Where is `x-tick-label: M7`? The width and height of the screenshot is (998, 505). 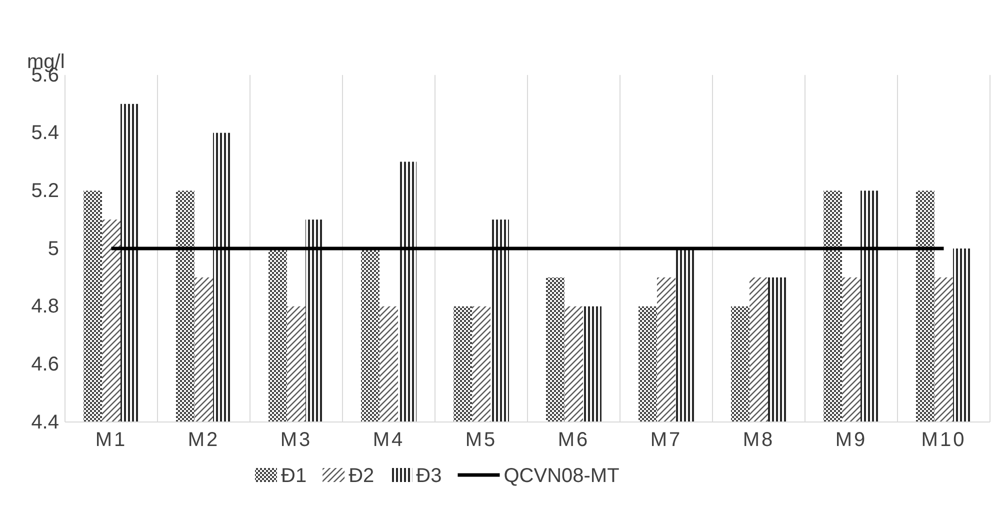 x-tick-label: M7 is located at coordinates (666, 440).